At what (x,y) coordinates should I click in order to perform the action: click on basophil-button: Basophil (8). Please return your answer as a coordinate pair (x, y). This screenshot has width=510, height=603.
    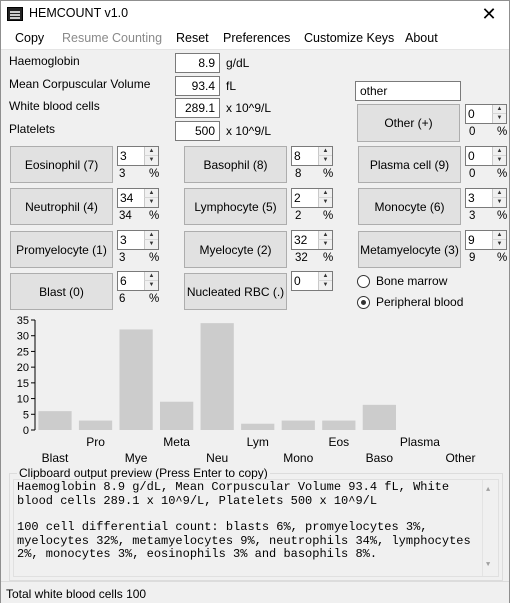
    Looking at the image, I should click on (235, 164).